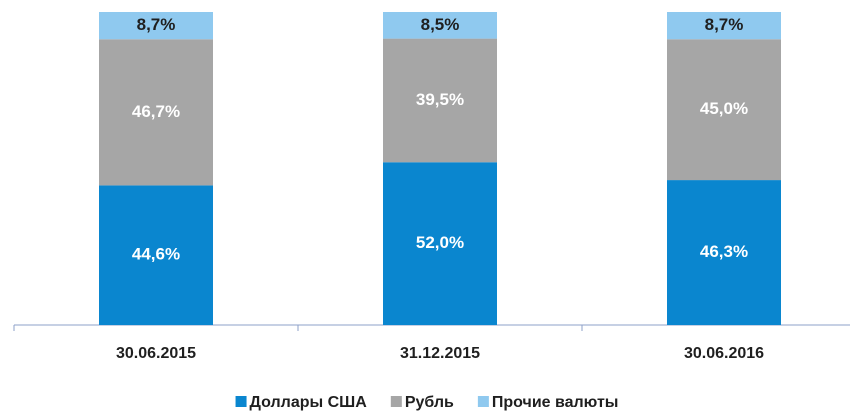 This screenshot has width=854, height=411. What do you see at coordinates (724, 353) in the screenshot?
I see `x-tick-label: 30.06.2016` at bounding box center [724, 353].